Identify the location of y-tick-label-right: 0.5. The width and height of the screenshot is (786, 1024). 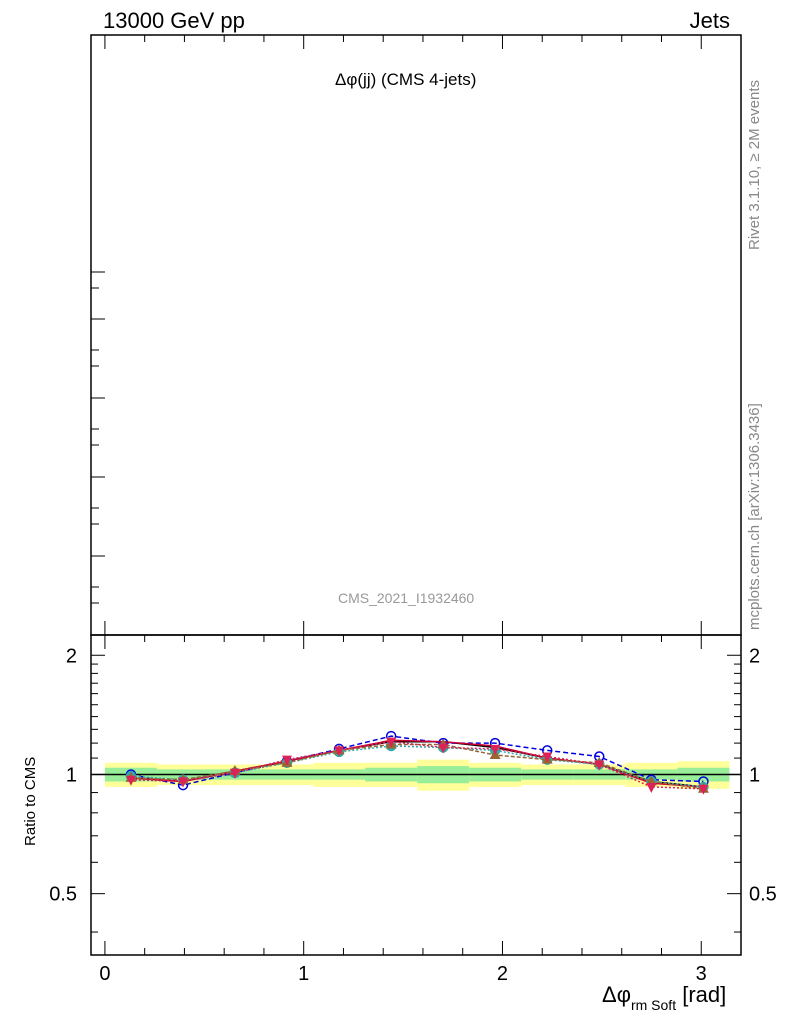
(763, 895).